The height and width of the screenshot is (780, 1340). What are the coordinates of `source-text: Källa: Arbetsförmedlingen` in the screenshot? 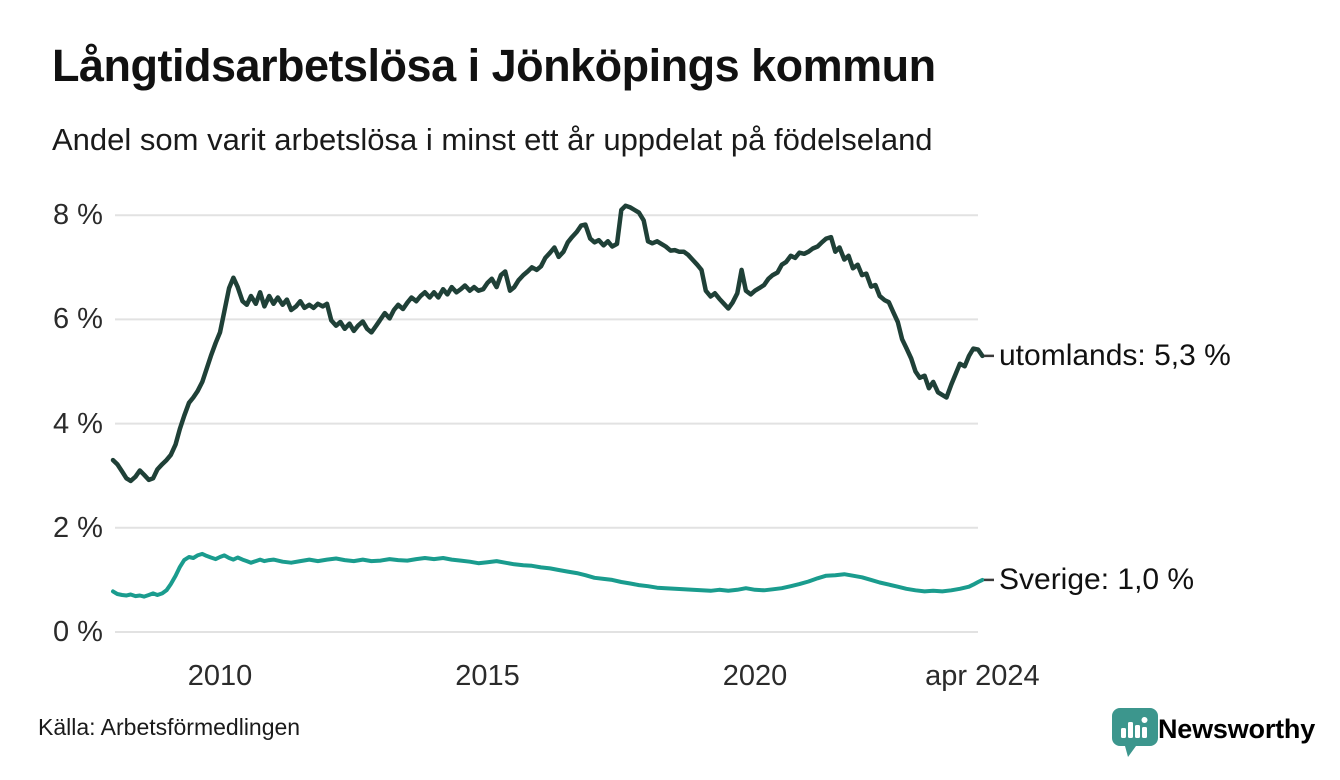 It's located at (169, 727).